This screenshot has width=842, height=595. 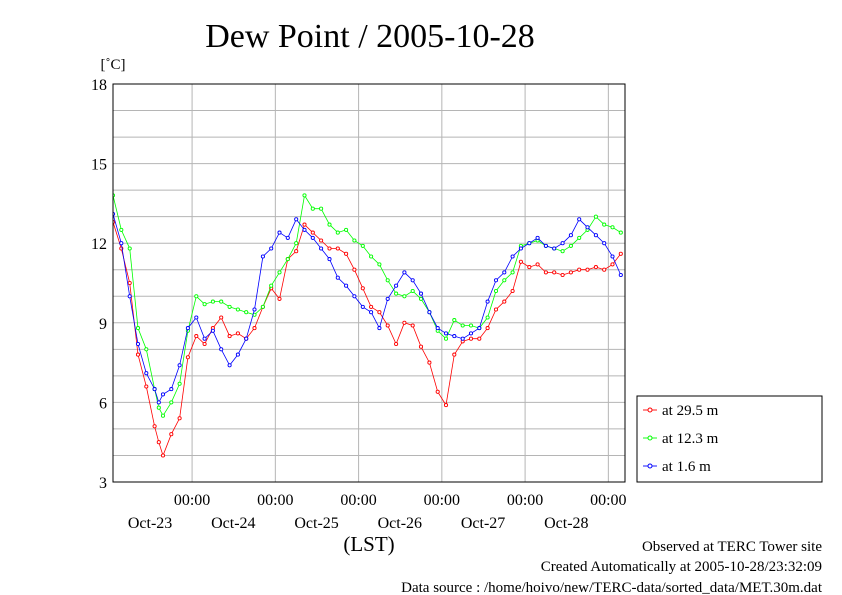 I want to click on y-tick-labels: 3 6 9 12 15 18, so click(x=99, y=284).